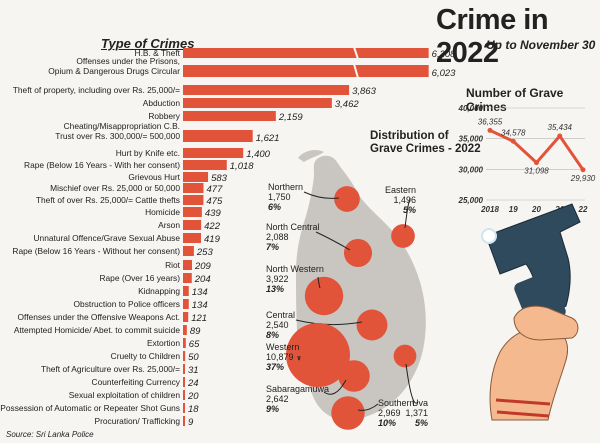 The image size is (600, 443). What do you see at coordinates (193, 396) in the screenshot?
I see `crime-value-label: 20` at bounding box center [193, 396].